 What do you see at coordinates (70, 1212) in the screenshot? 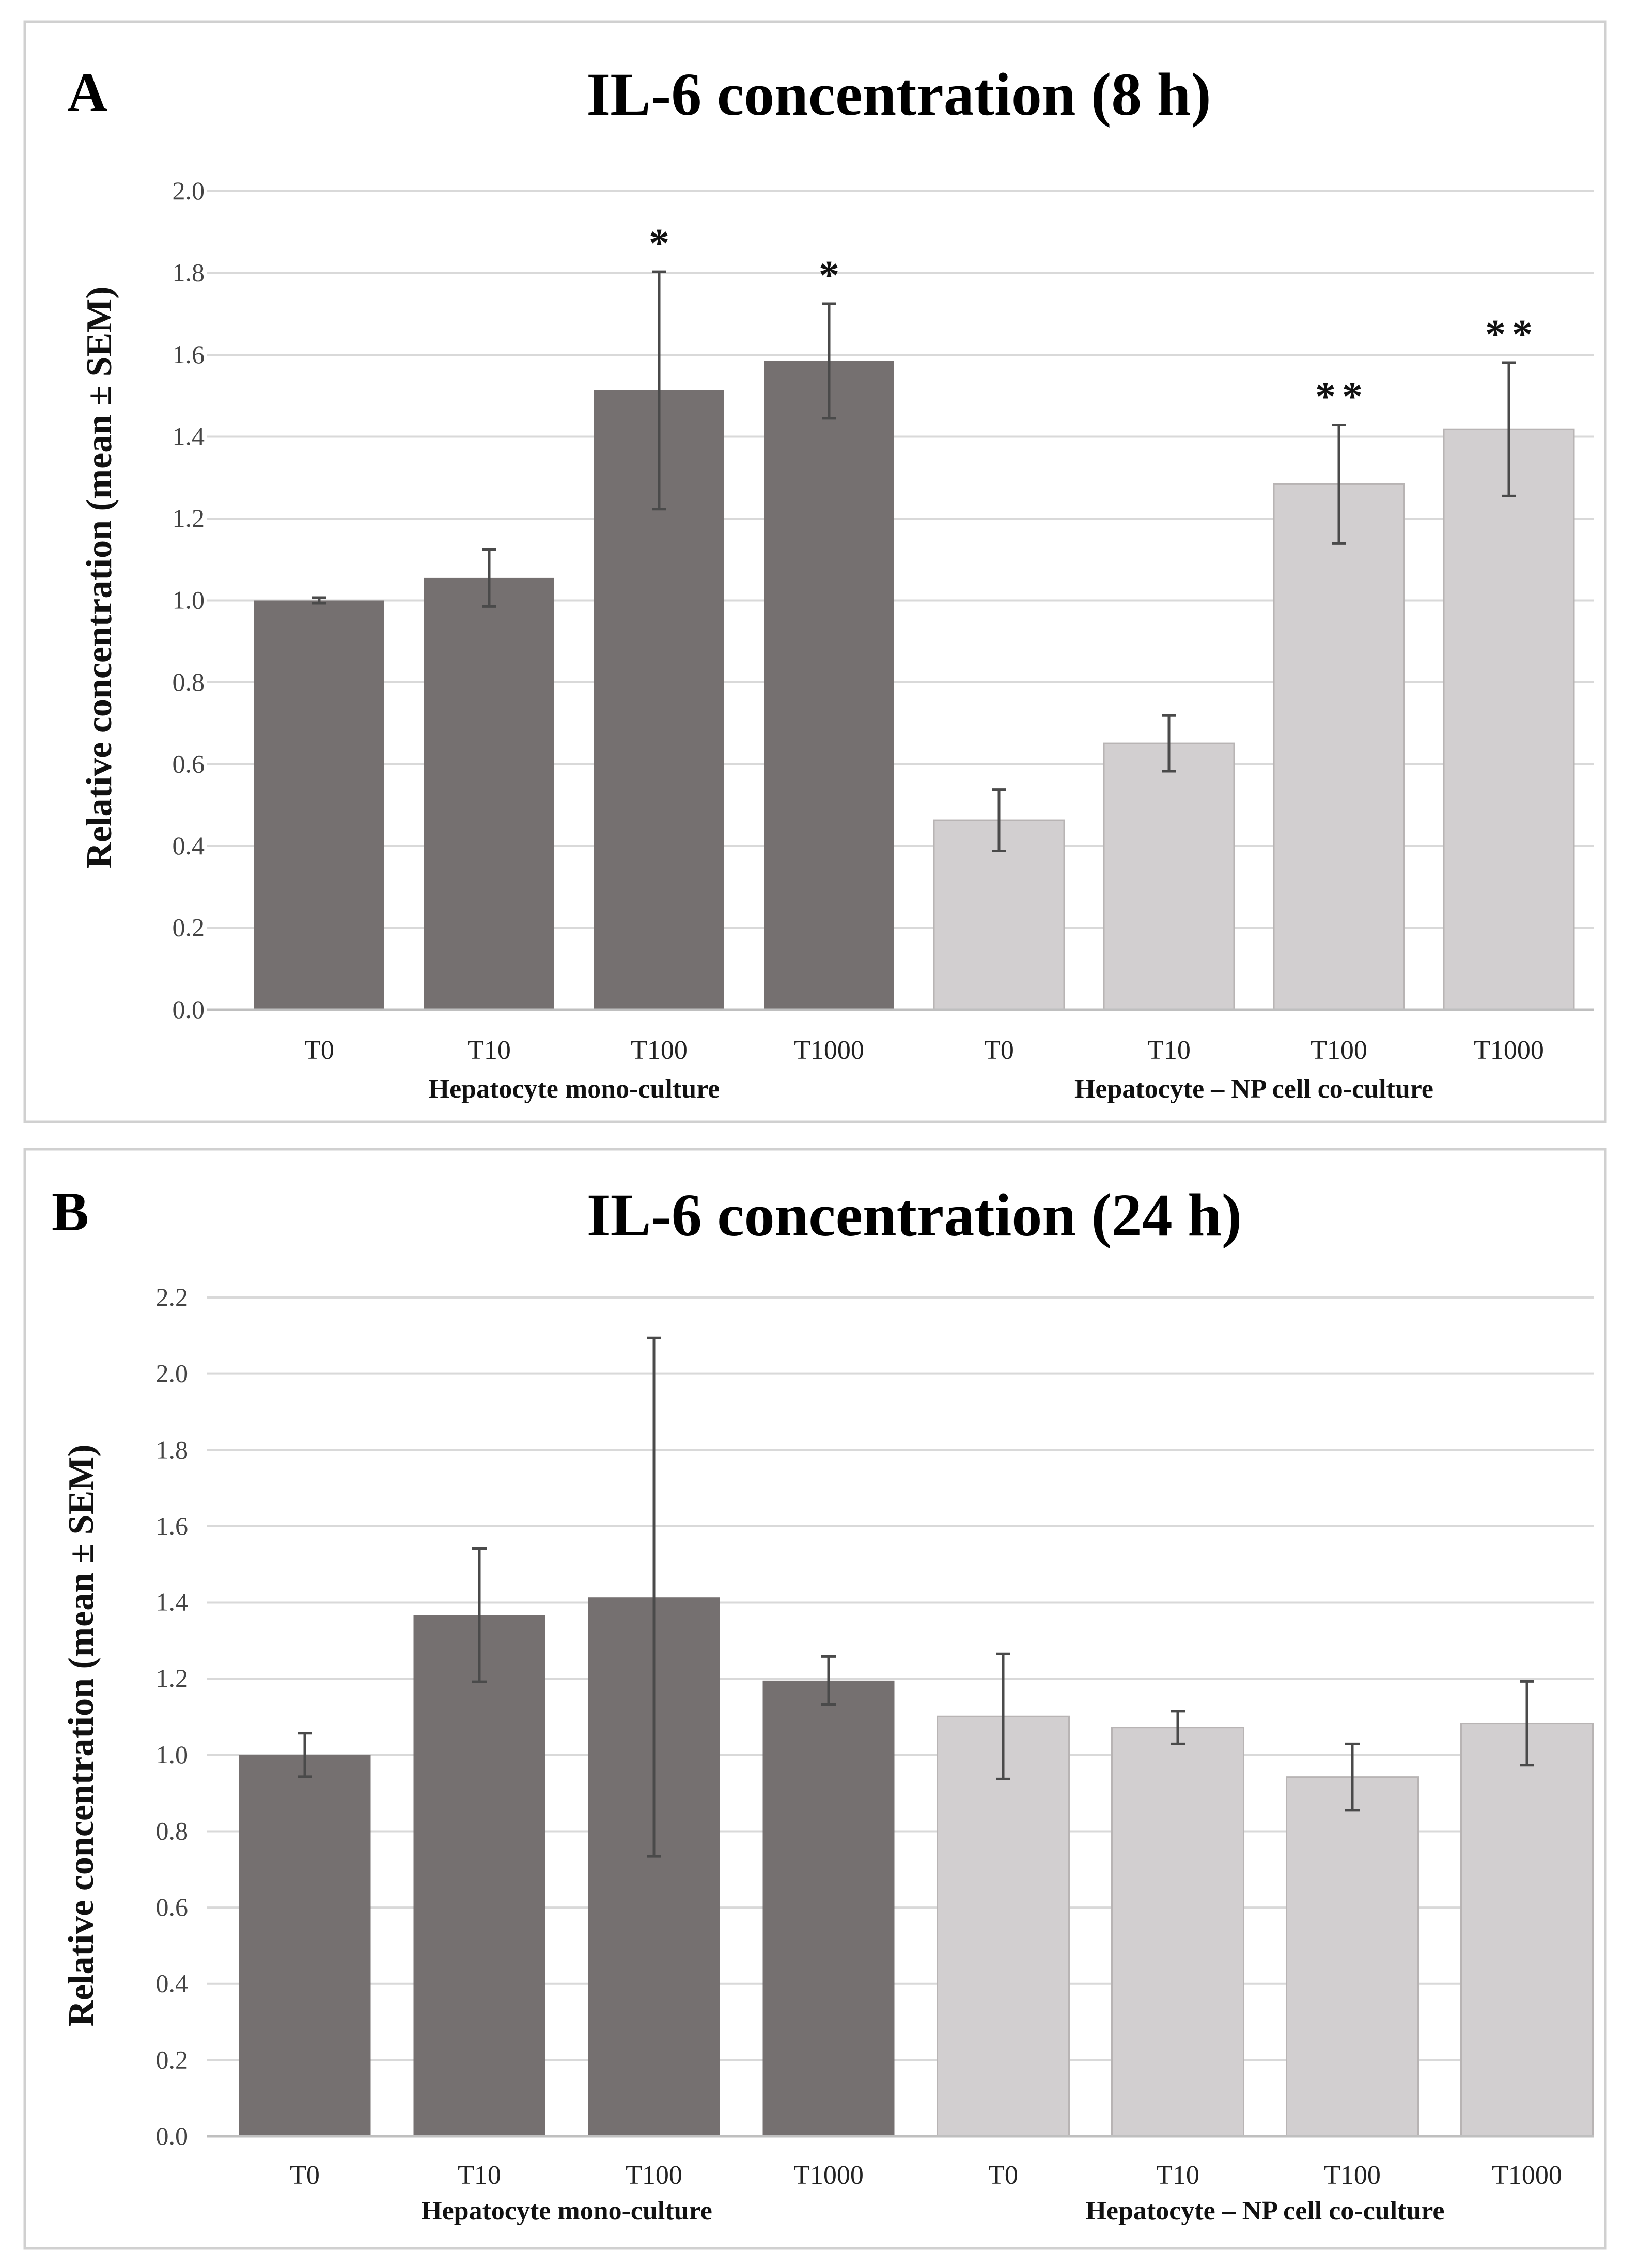
I see `panel-letter: B` at bounding box center [70, 1212].